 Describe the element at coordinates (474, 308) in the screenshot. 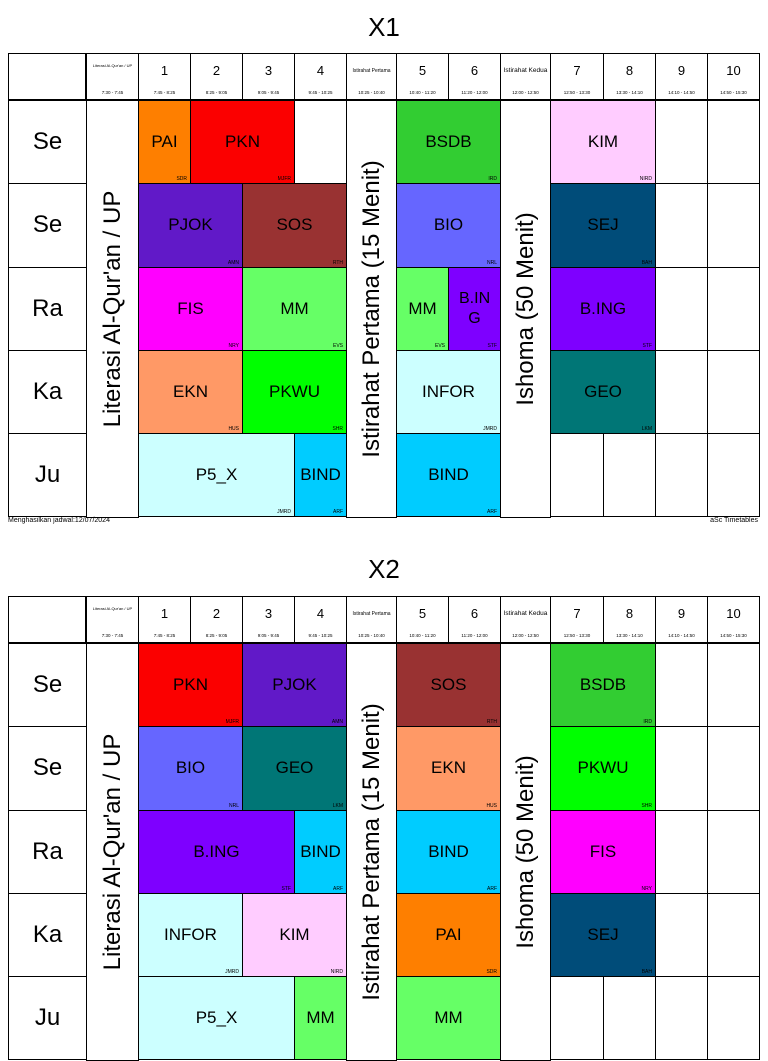

I see `lesson-card: B.IN G STF` at that location.